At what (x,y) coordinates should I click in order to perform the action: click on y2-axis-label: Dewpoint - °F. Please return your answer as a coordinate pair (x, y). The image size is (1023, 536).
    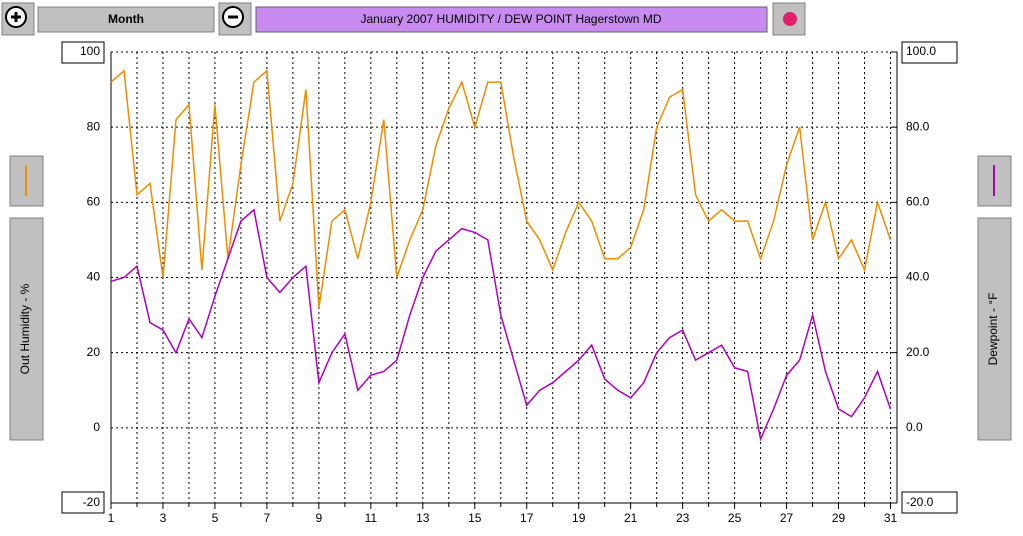
    Looking at the image, I should click on (993, 329).